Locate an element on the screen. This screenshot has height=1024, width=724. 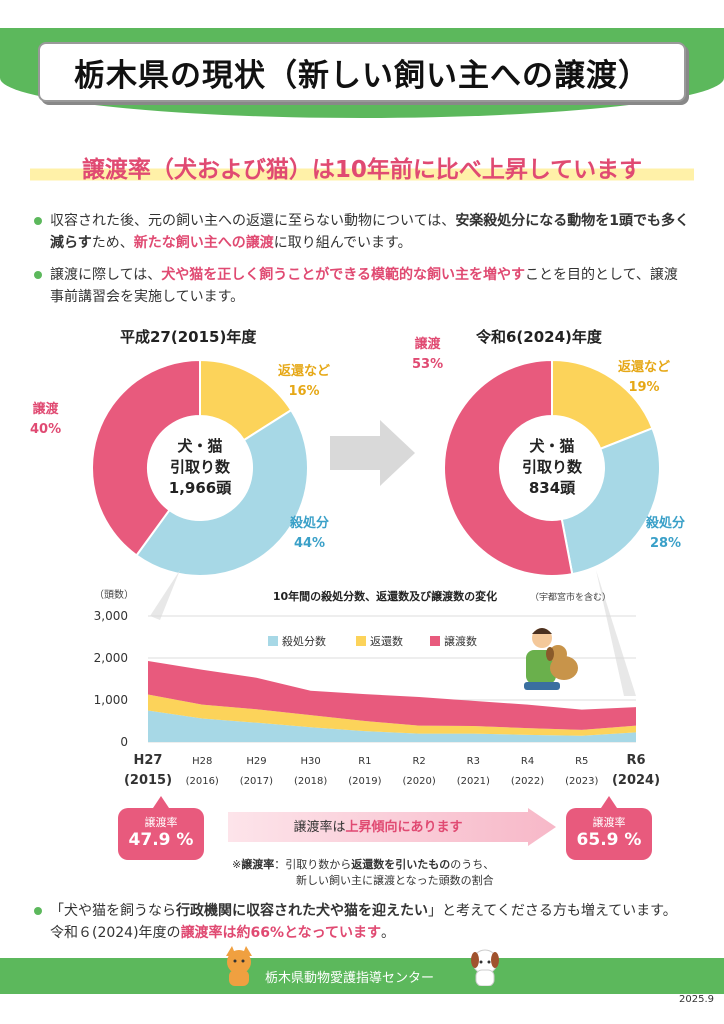
left-adopt-label: 譲渡 40% is located at coordinates (46, 419).